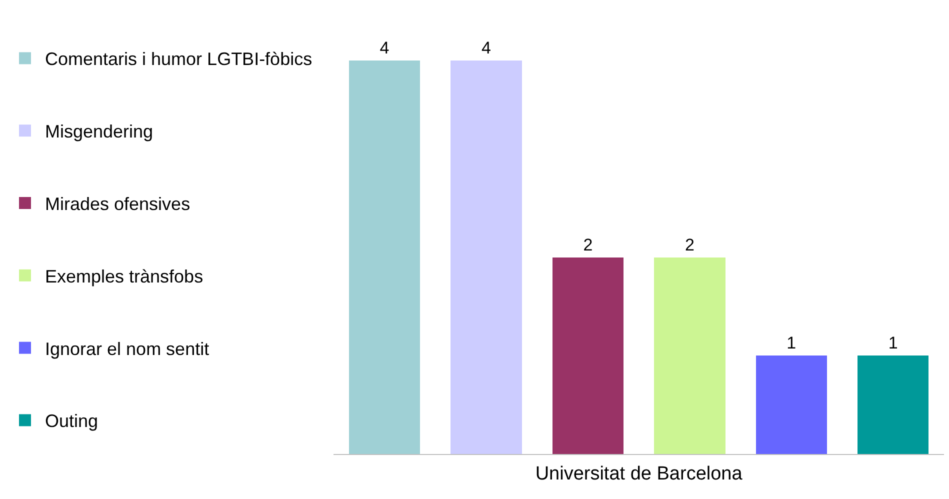  I want to click on legend-label: Comentaris i humor LGTBI-fòbics, so click(178, 59).